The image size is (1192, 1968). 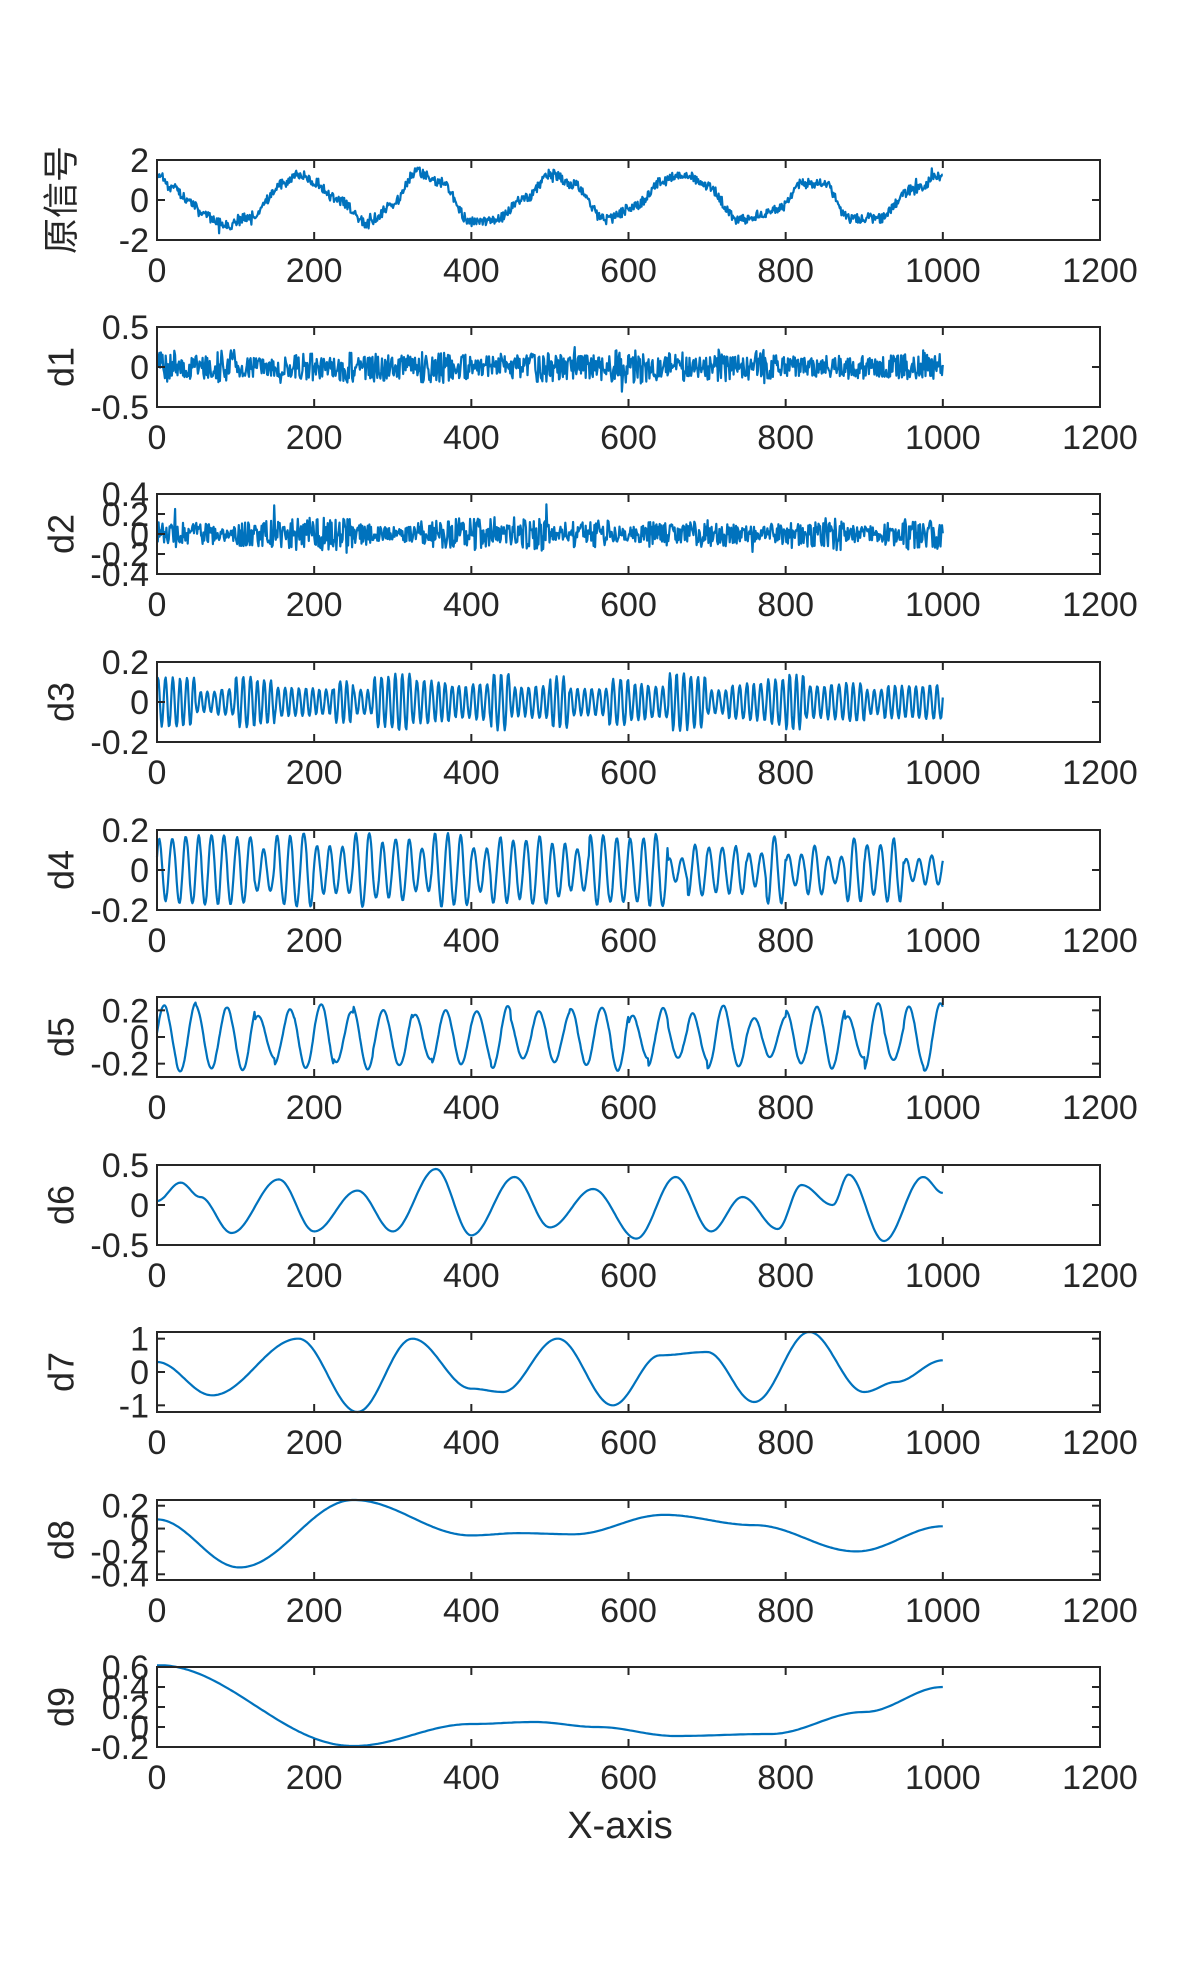 I want to click on y-axis-label: d7, so click(x=61, y=1372).